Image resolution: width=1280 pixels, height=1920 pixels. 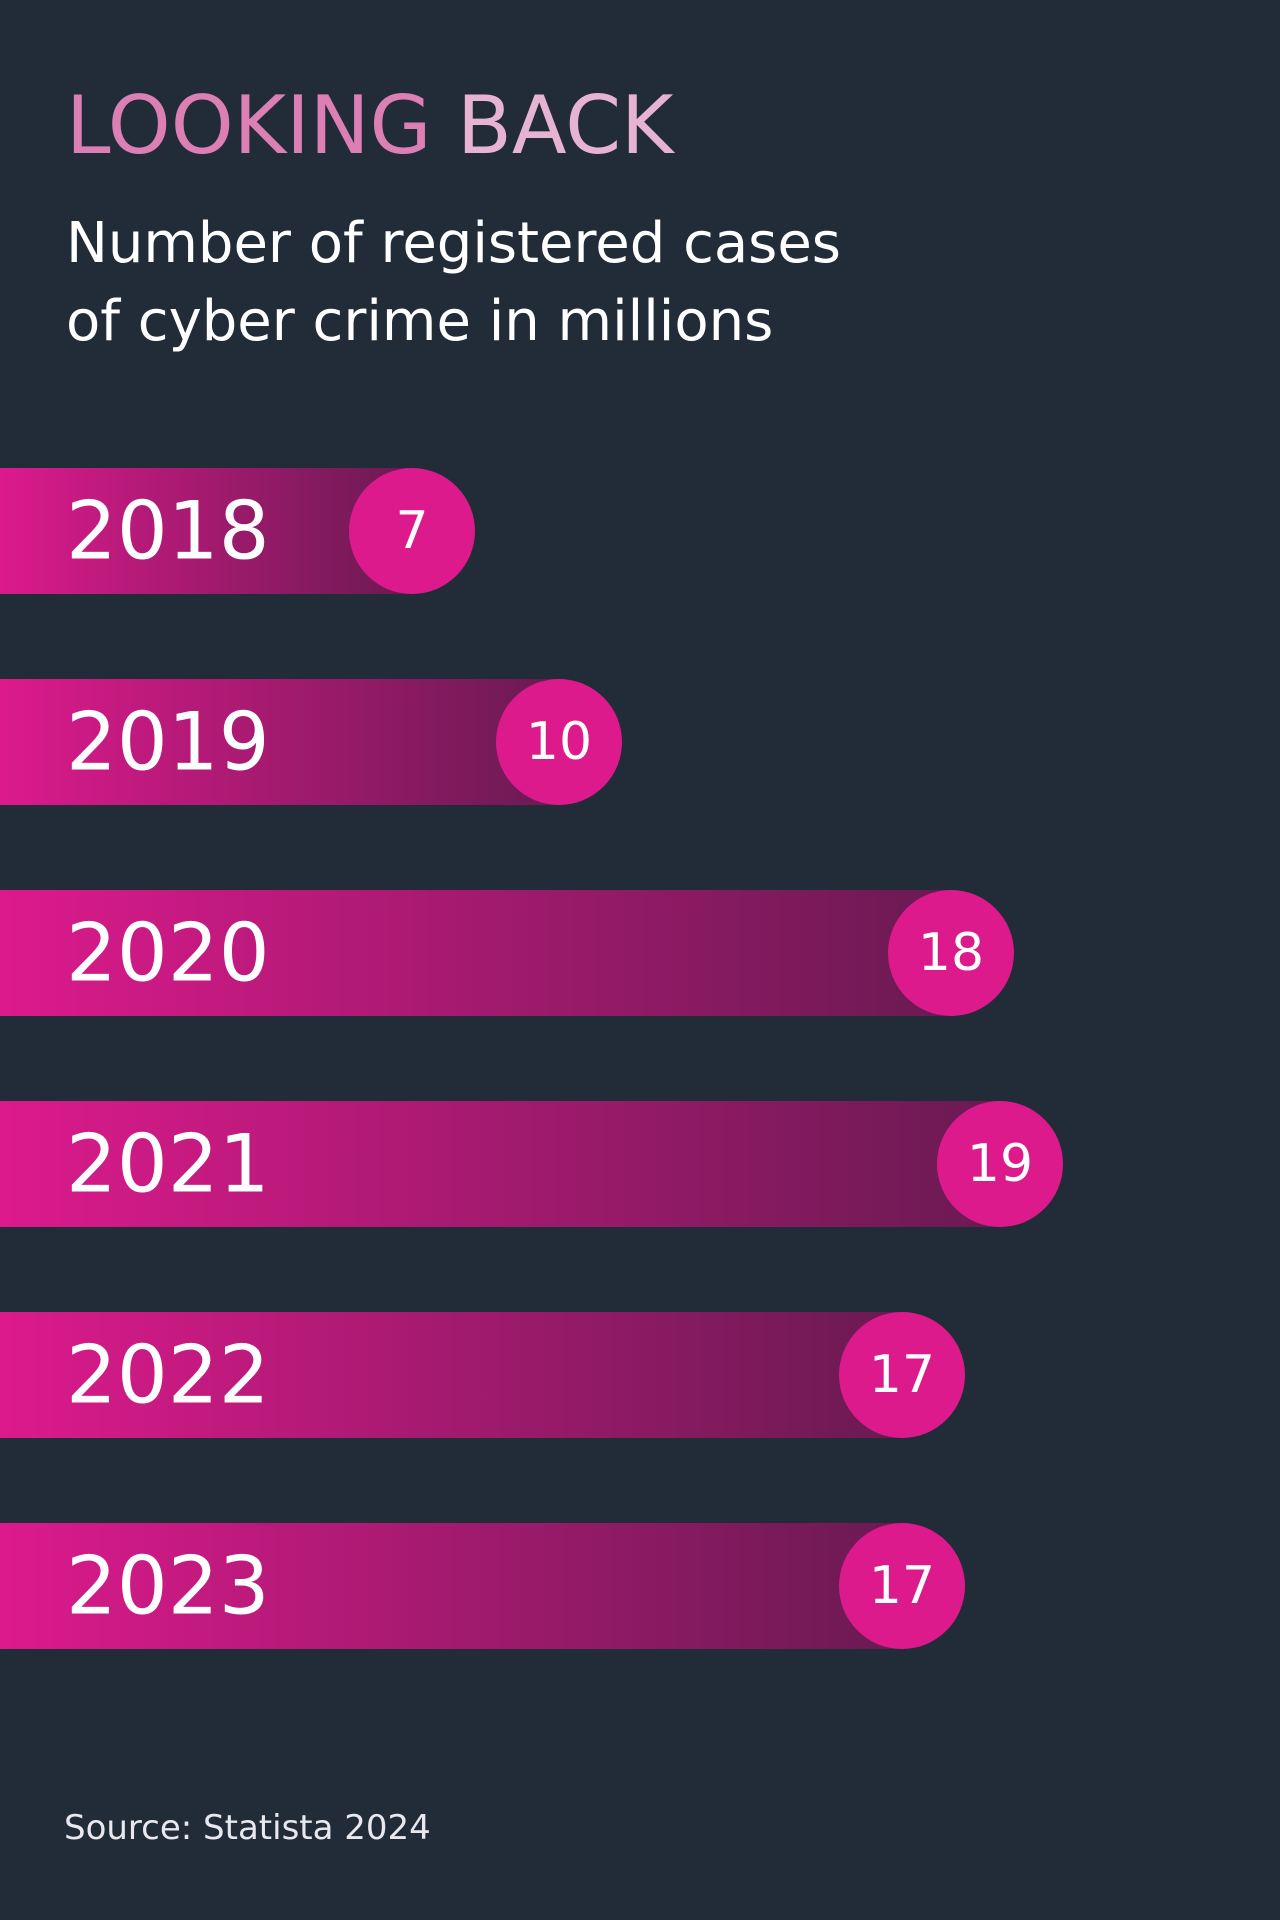 I want to click on category-label-2023: 2023, so click(x=168, y=1586).